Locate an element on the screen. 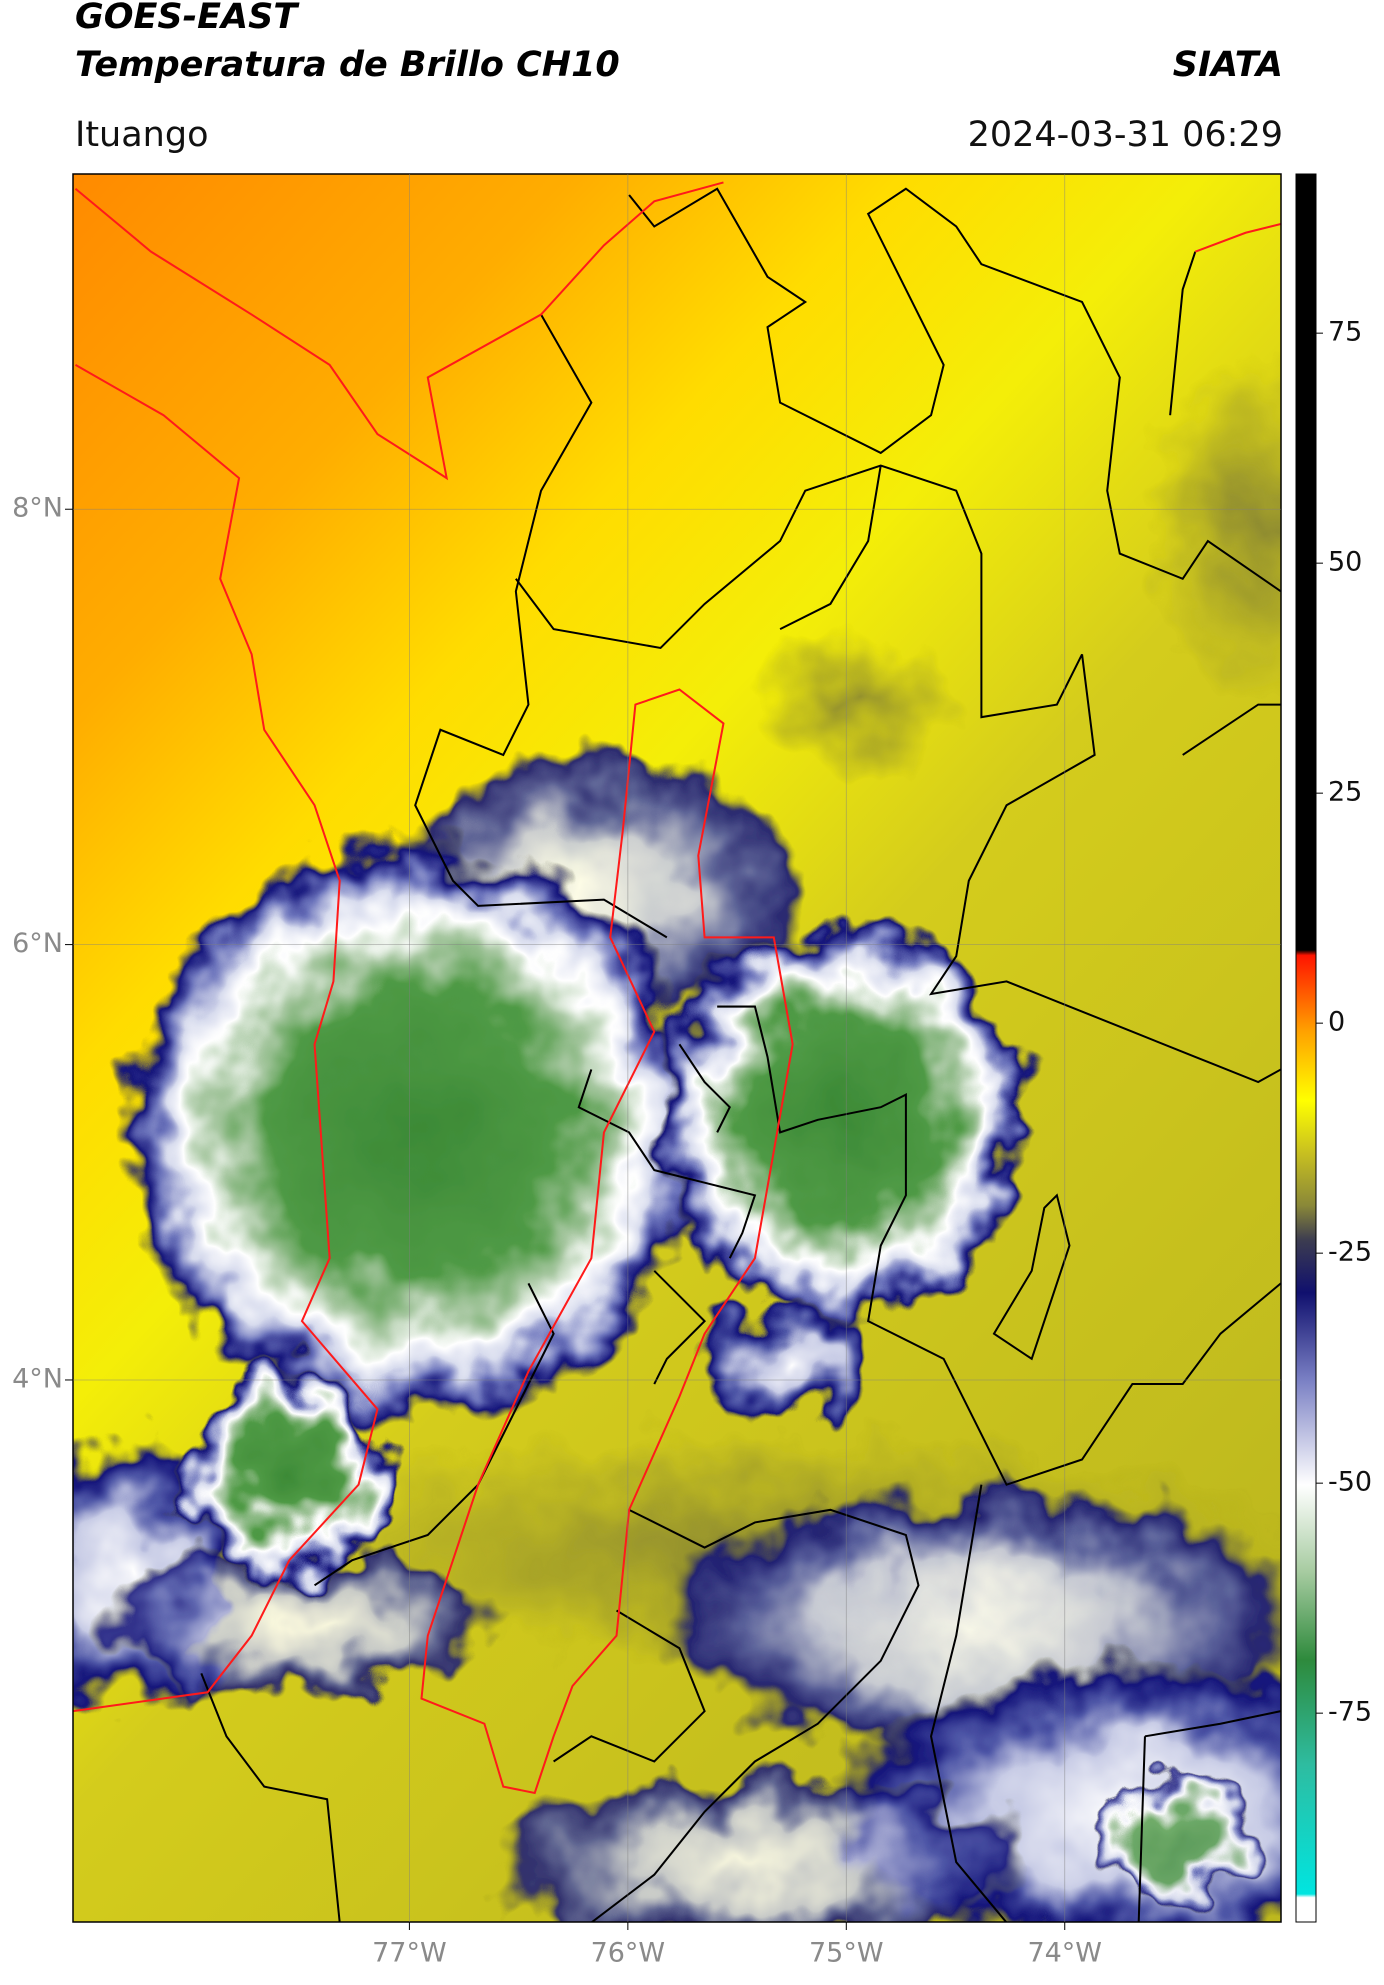 This screenshot has height=1985, width=1384. colorbar-label: -25 is located at coordinates (1350, 1252).